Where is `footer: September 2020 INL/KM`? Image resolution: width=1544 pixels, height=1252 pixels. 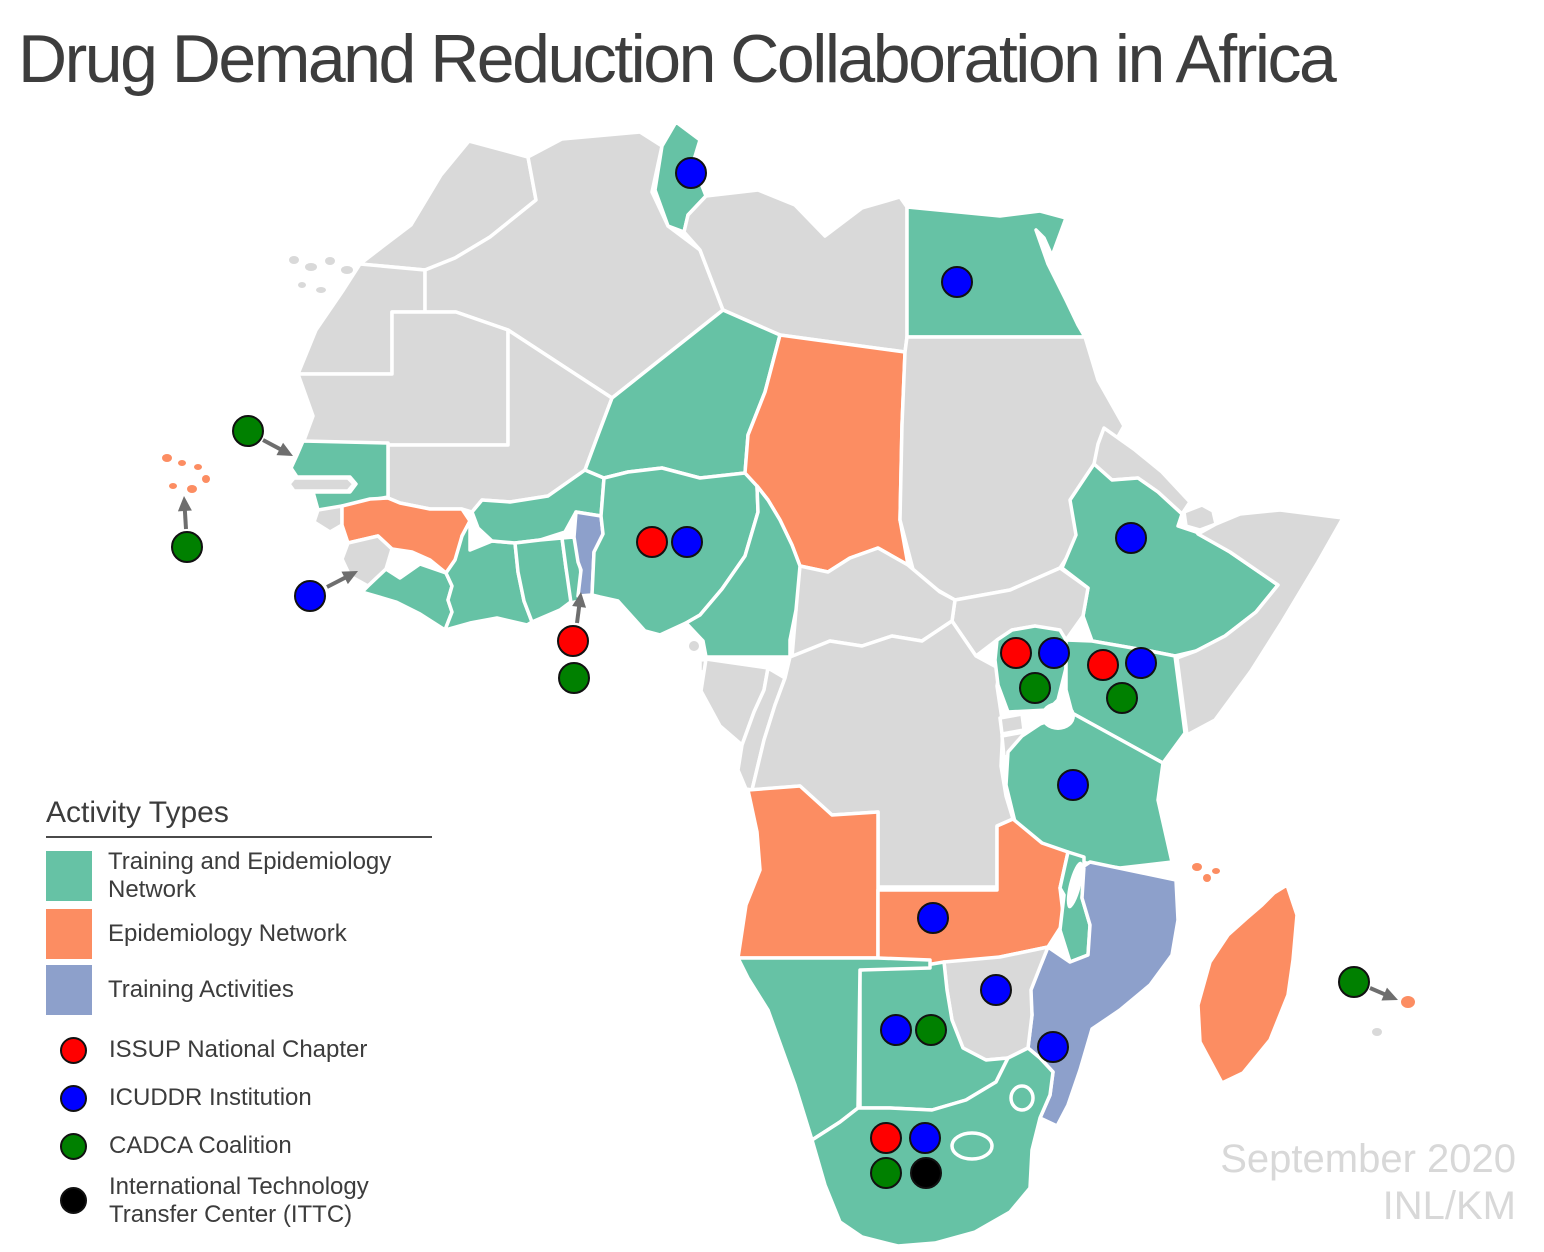
footer: September 2020 INL/KM is located at coordinates (1368, 1183).